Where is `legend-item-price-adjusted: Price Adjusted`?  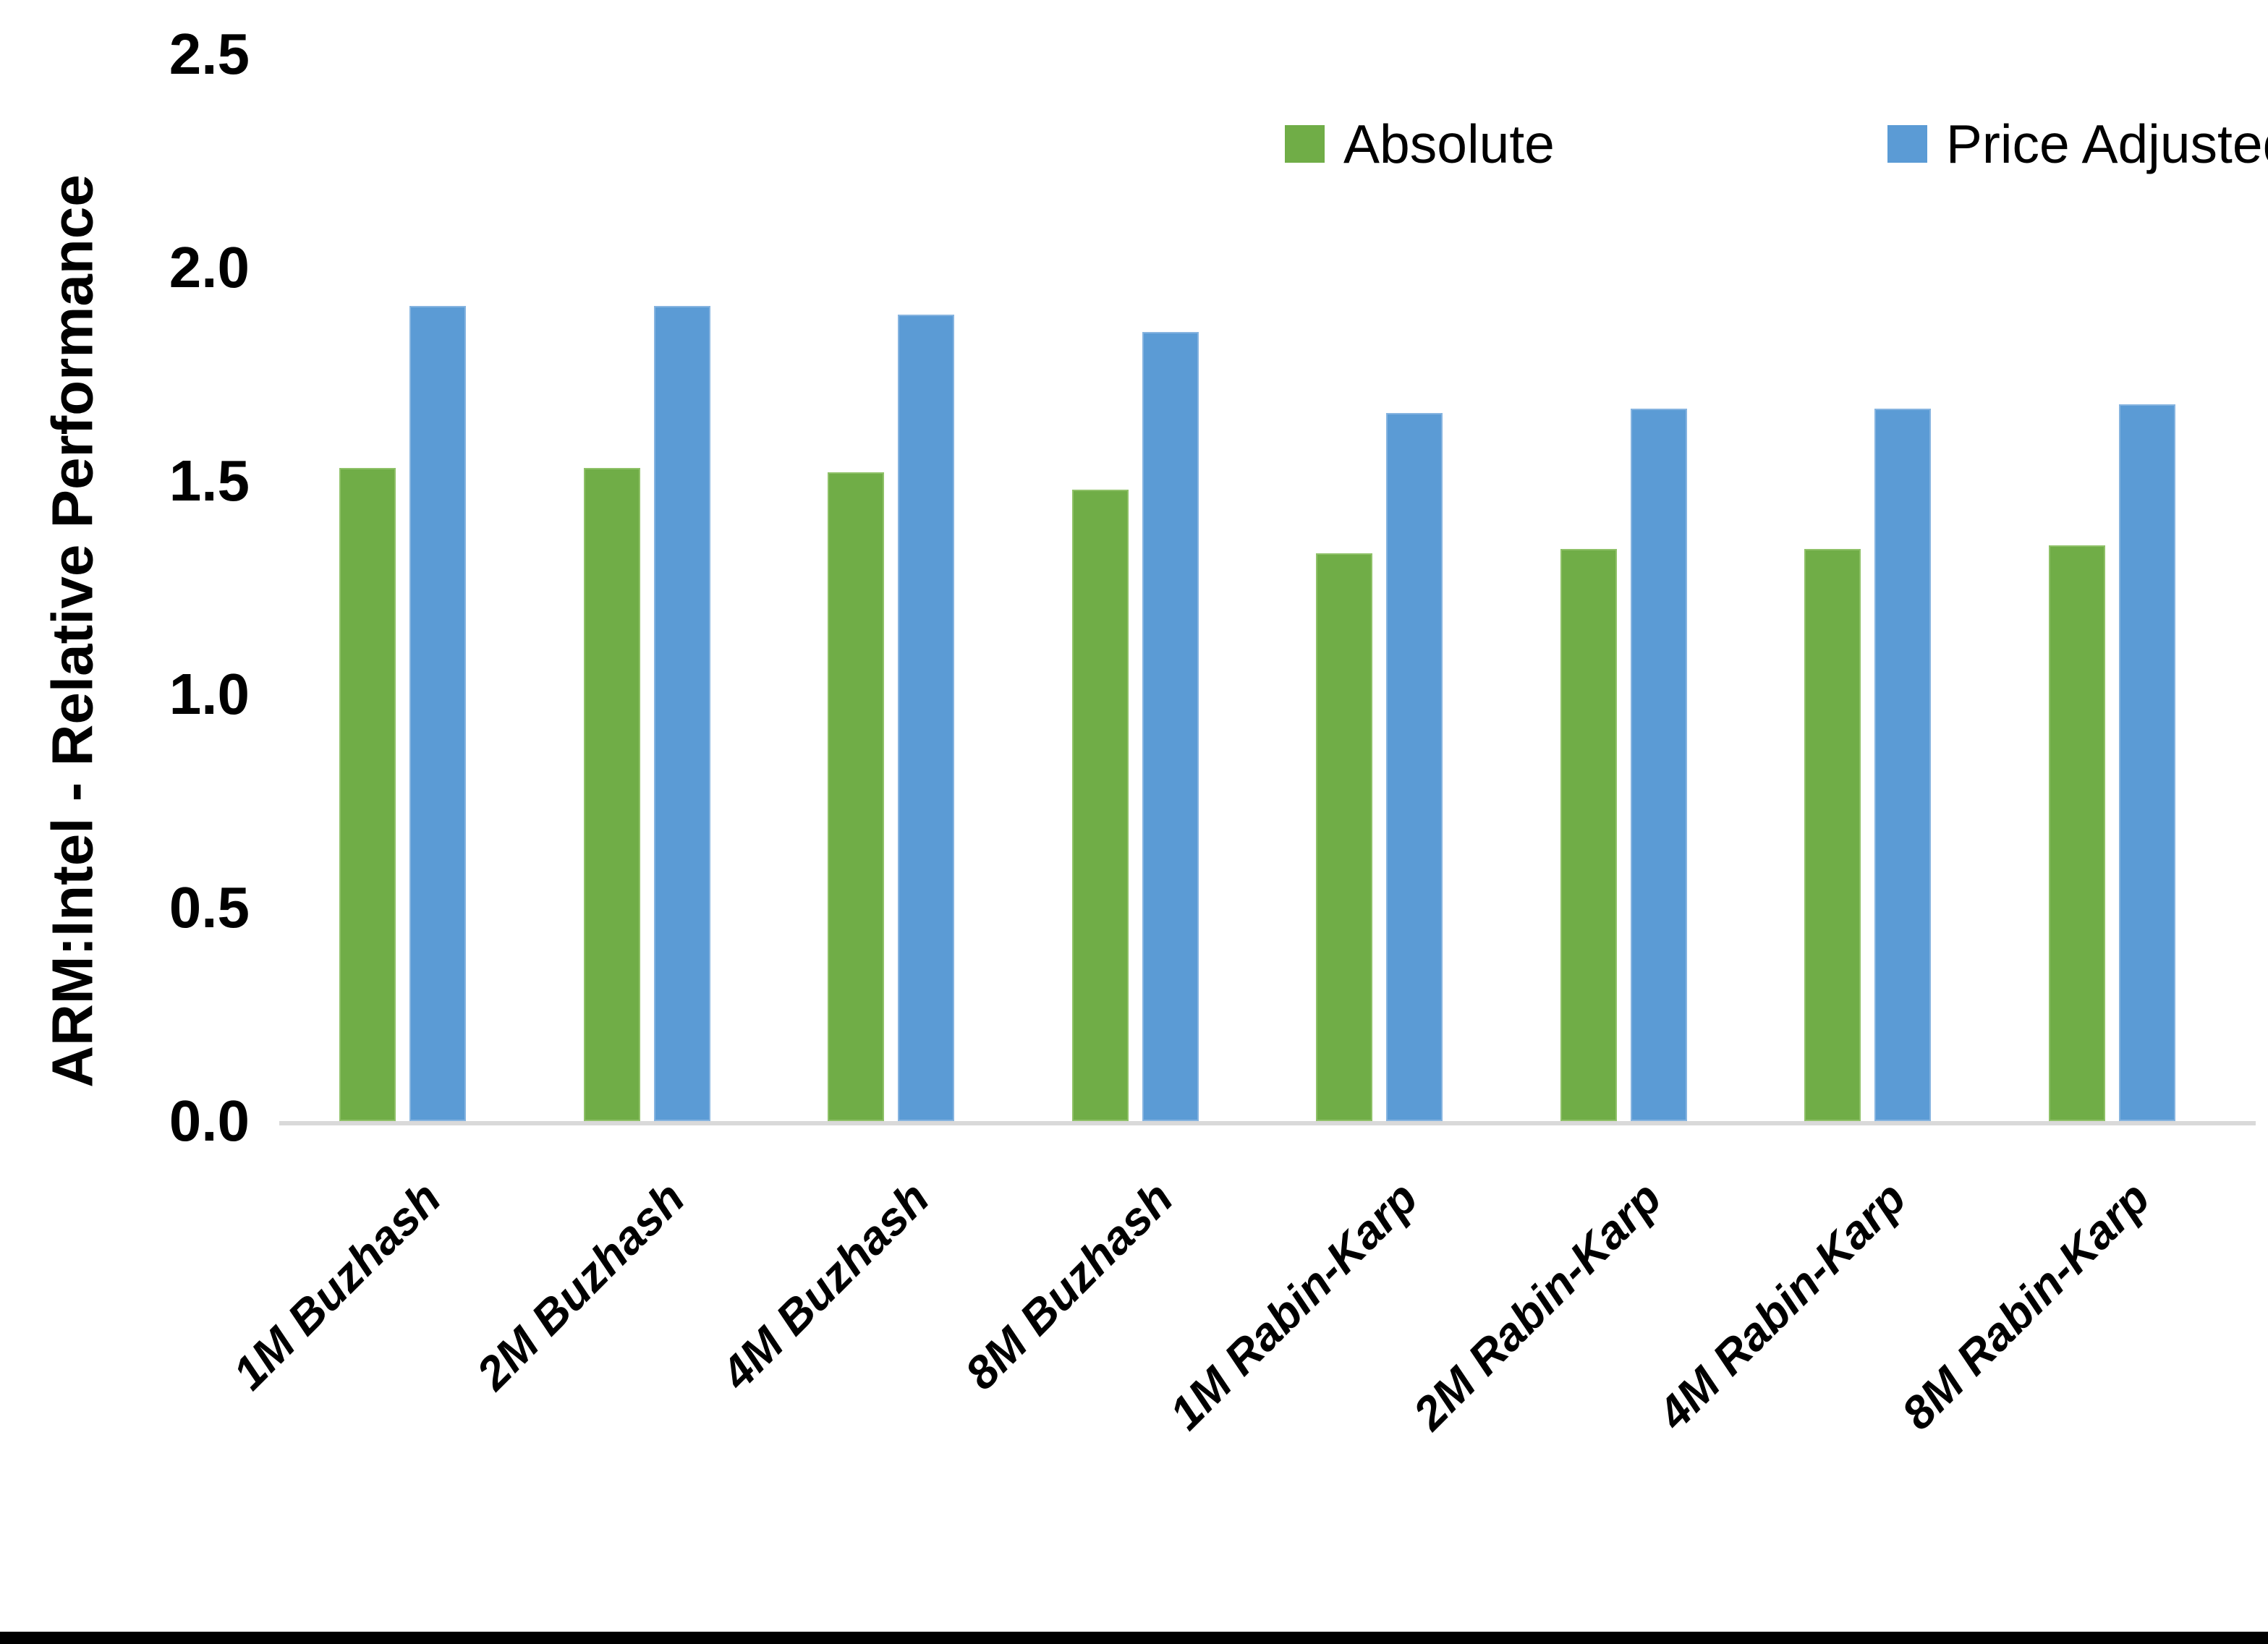 legend-item-price-adjusted: Price Adjusted is located at coordinates (2077, 144).